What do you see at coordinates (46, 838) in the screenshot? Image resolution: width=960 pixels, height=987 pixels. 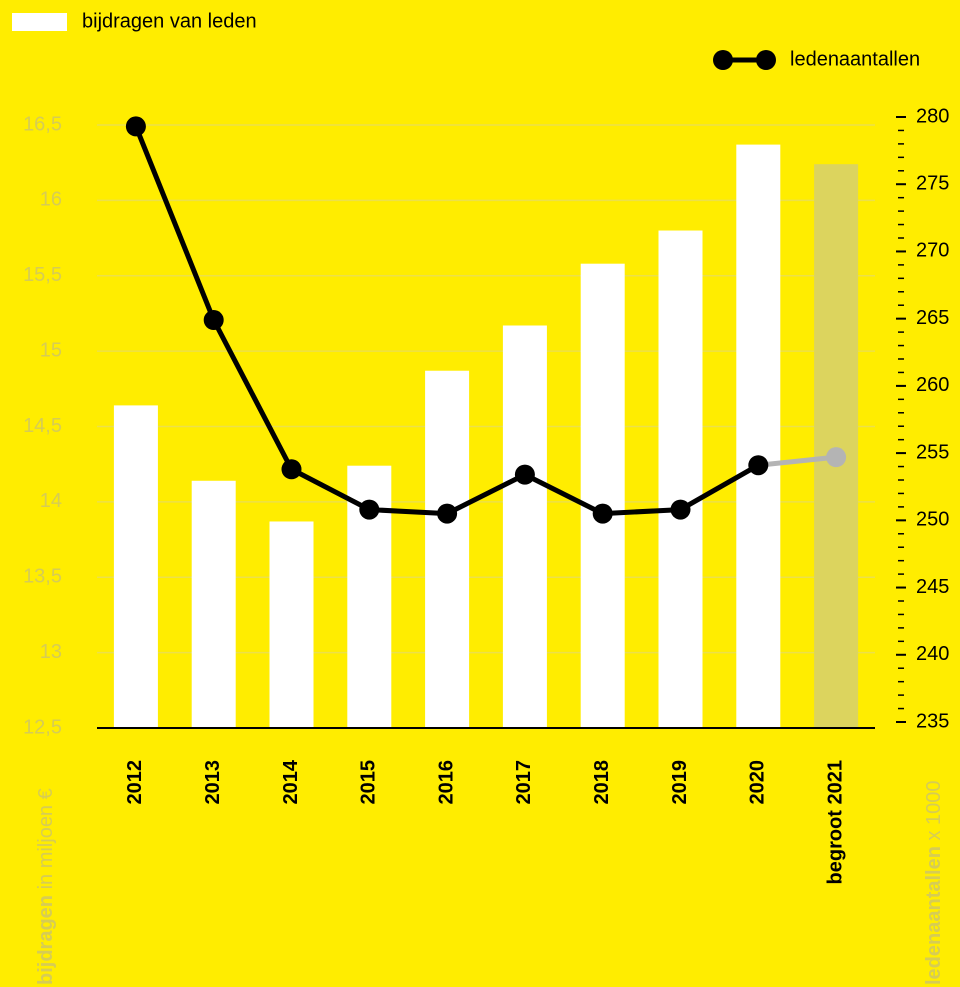 I see `y-axis-title-rest: in miljoen €` at bounding box center [46, 838].